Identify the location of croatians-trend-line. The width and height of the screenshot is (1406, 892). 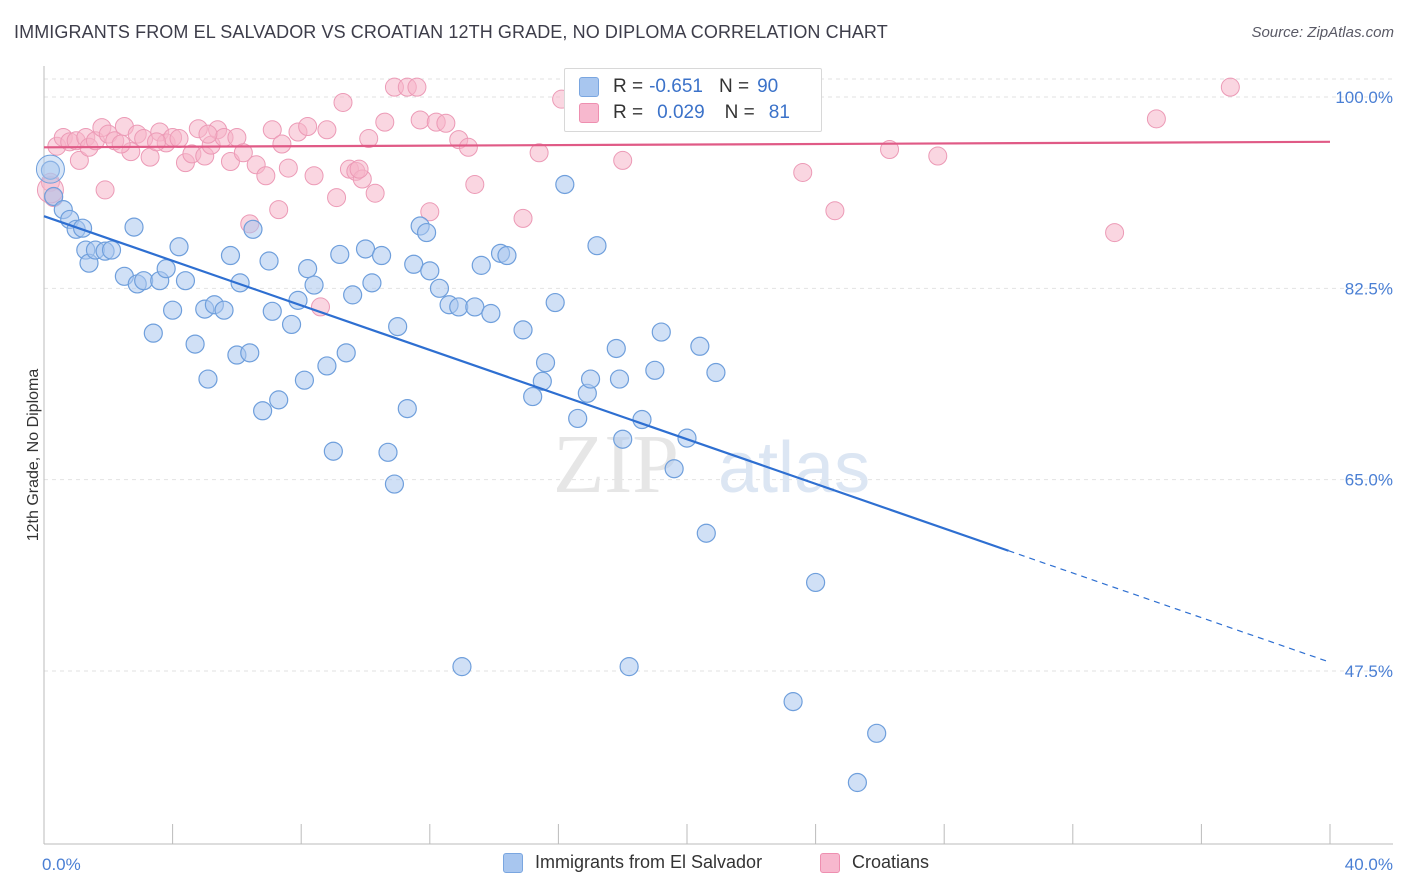
(687, 144).